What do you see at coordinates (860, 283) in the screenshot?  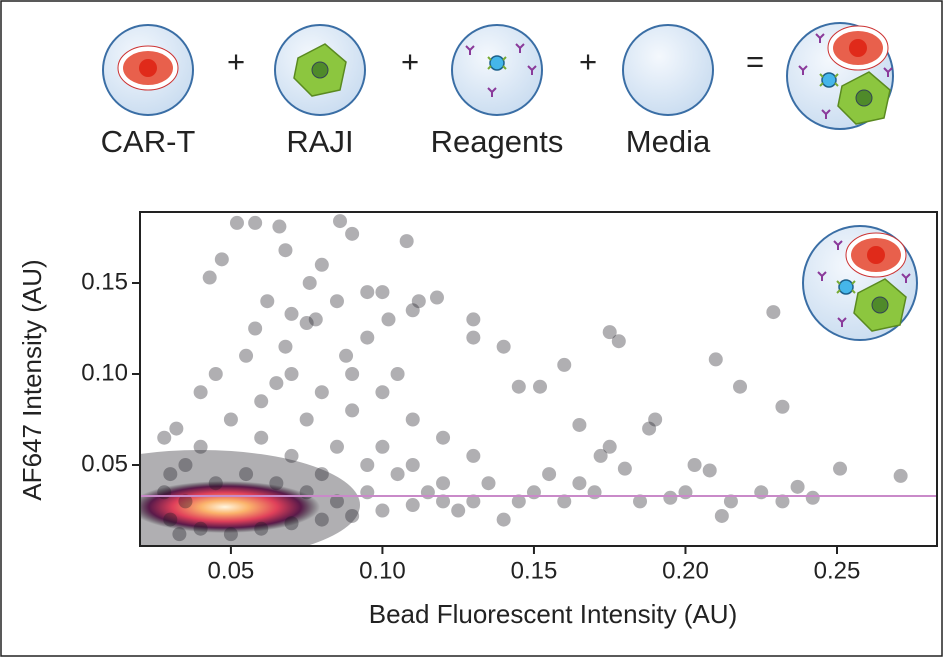 I see `inset` at bounding box center [860, 283].